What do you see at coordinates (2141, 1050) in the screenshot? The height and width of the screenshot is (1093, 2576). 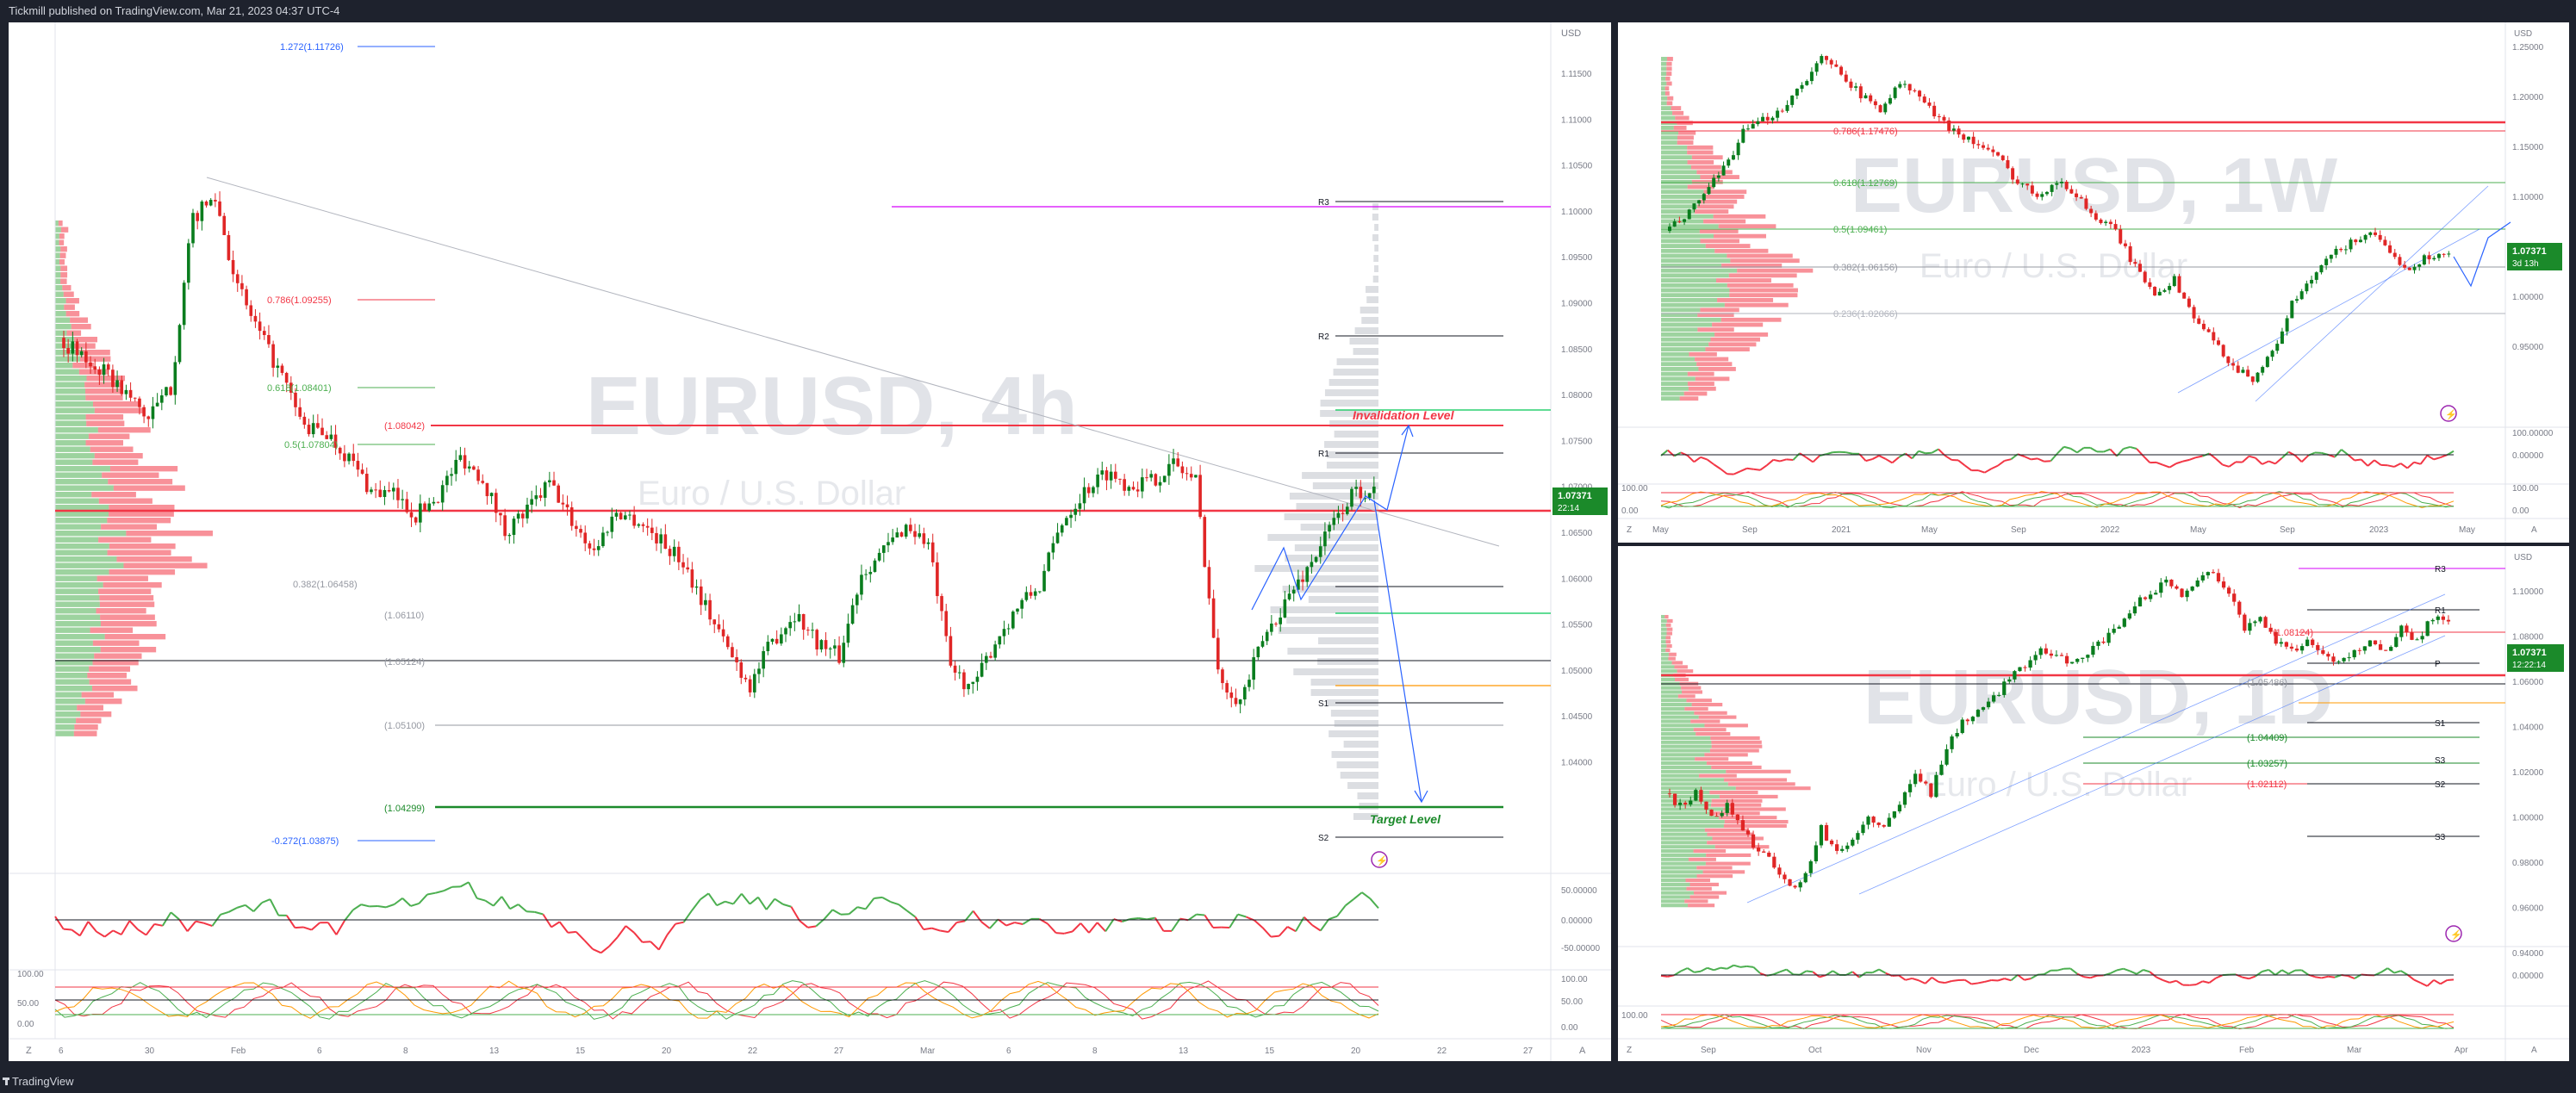 I see `time-tick: 2023` at bounding box center [2141, 1050].